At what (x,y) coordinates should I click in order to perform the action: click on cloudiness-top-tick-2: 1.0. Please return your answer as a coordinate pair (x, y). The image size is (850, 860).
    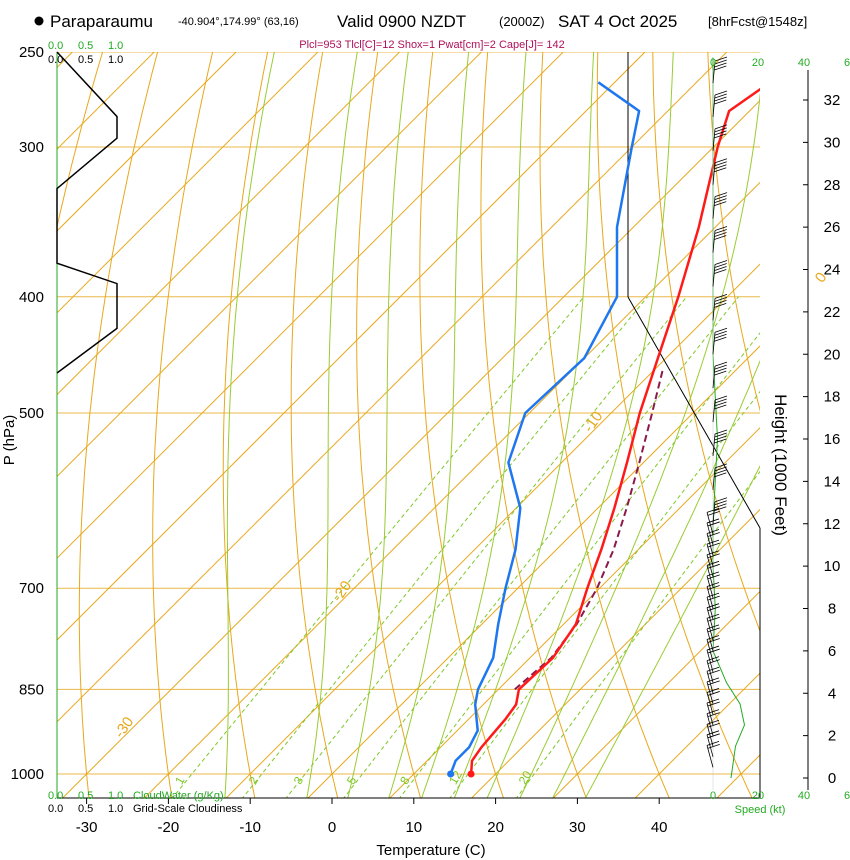
    Looking at the image, I should click on (115, 60).